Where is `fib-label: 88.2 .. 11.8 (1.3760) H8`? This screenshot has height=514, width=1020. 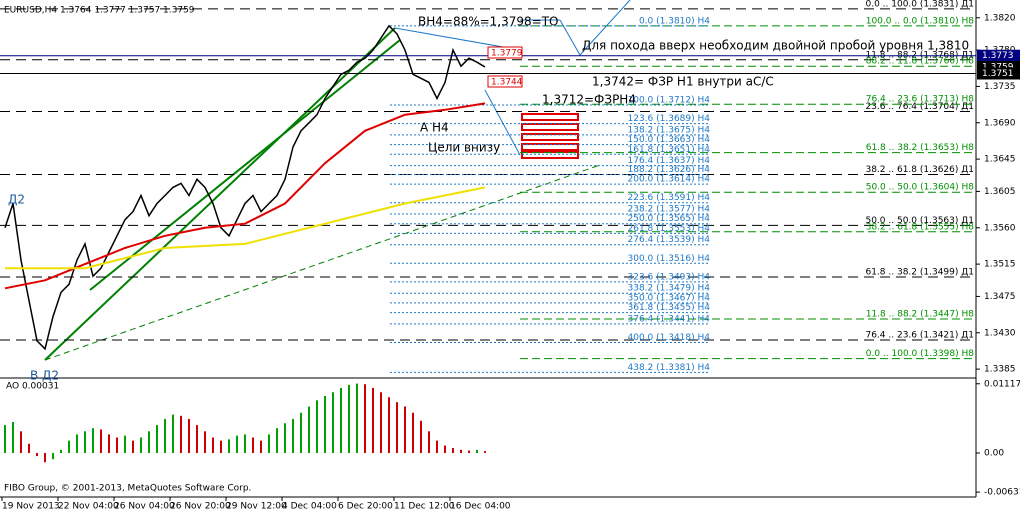
fib-label: 88.2 .. 11.8 (1.3760) H8 is located at coordinates (920, 62).